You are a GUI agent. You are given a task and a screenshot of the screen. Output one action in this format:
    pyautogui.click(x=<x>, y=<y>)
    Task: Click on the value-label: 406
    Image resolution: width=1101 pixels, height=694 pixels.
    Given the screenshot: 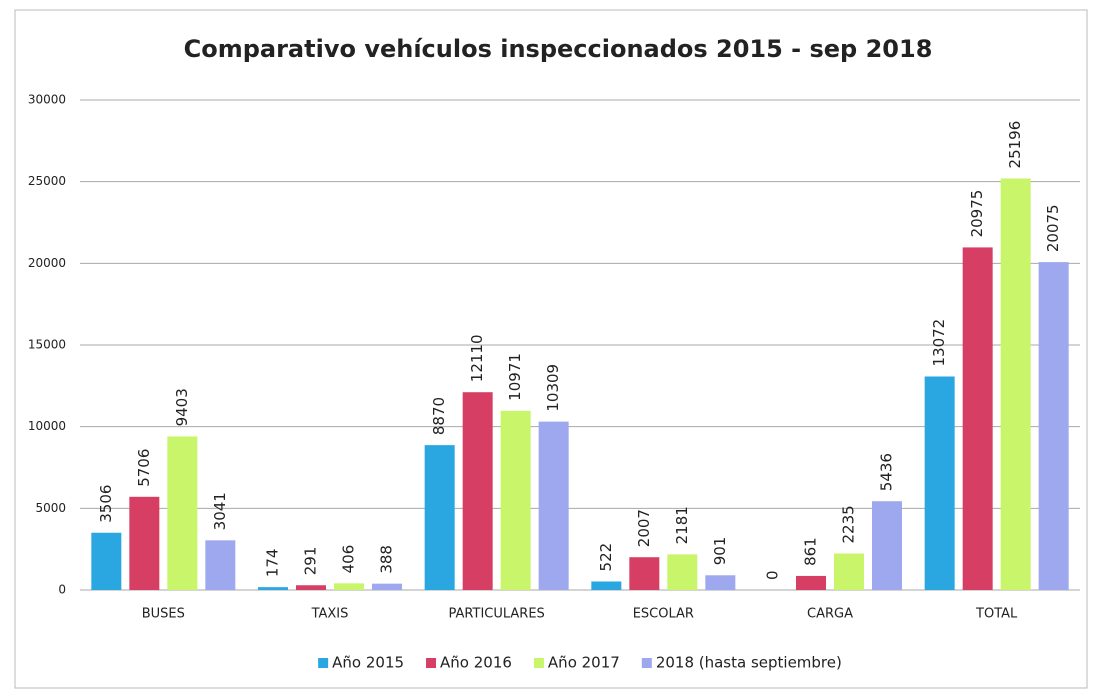 What is the action you would take?
    pyautogui.click(x=349, y=559)
    